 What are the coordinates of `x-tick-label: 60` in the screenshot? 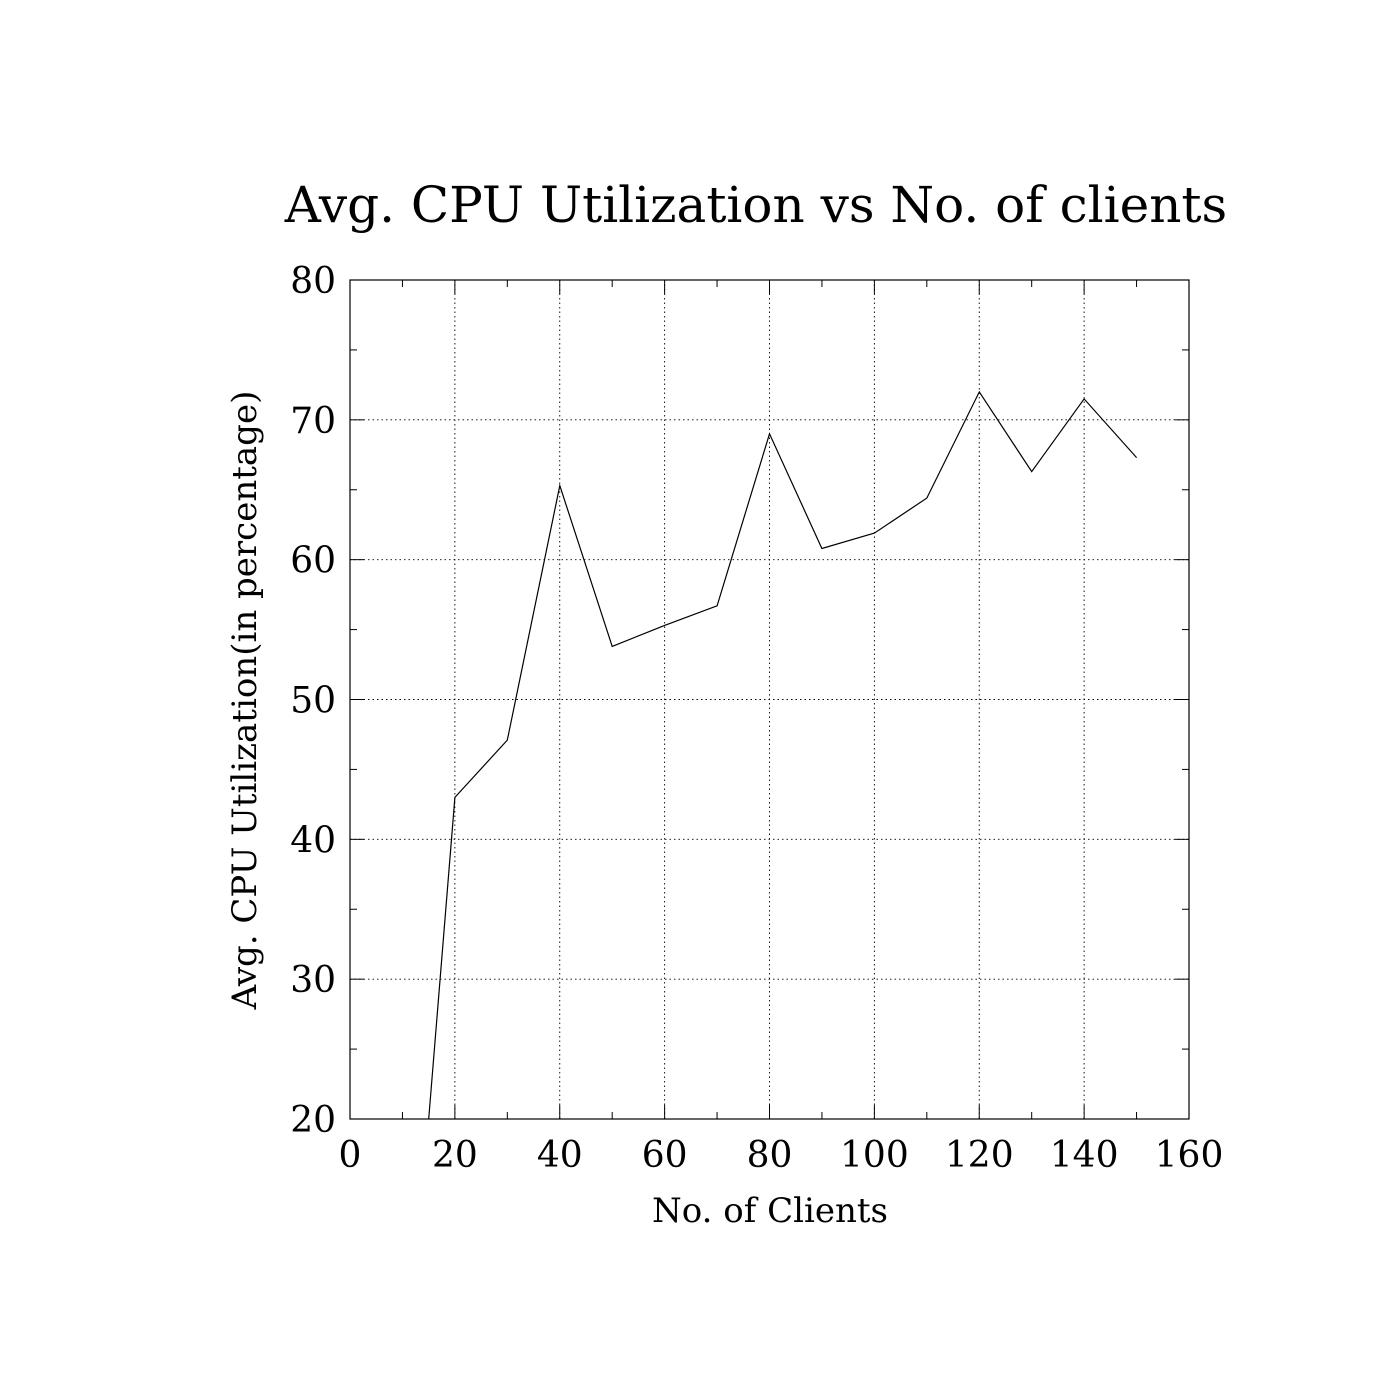 It's located at (665, 1155).